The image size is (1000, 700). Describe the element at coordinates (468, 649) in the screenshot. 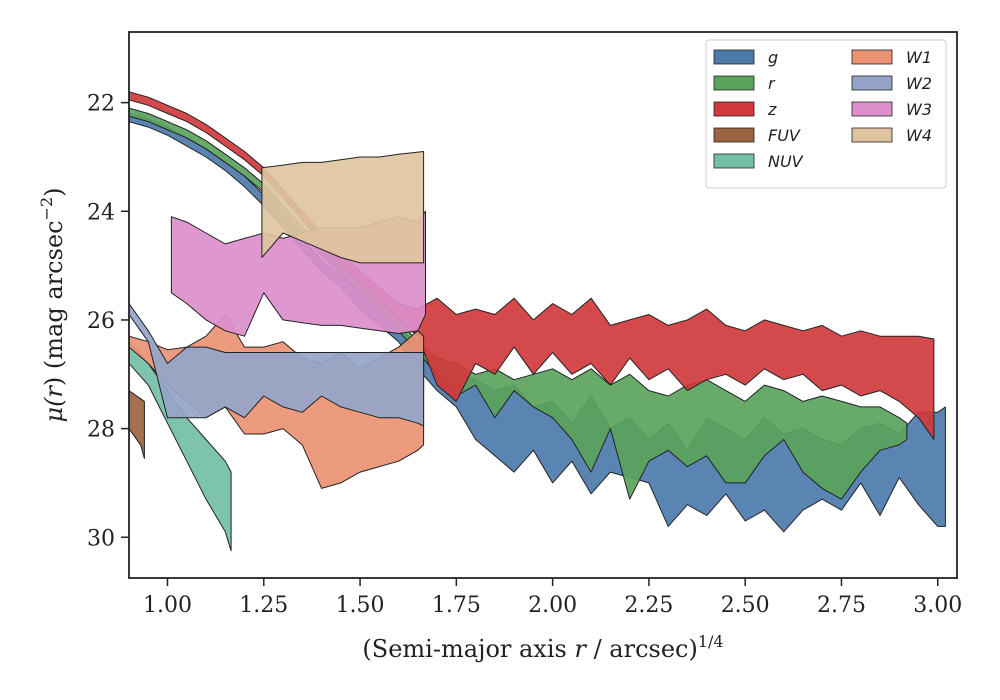

I see `x-axis-label-main: (Semi-major axis` at that location.